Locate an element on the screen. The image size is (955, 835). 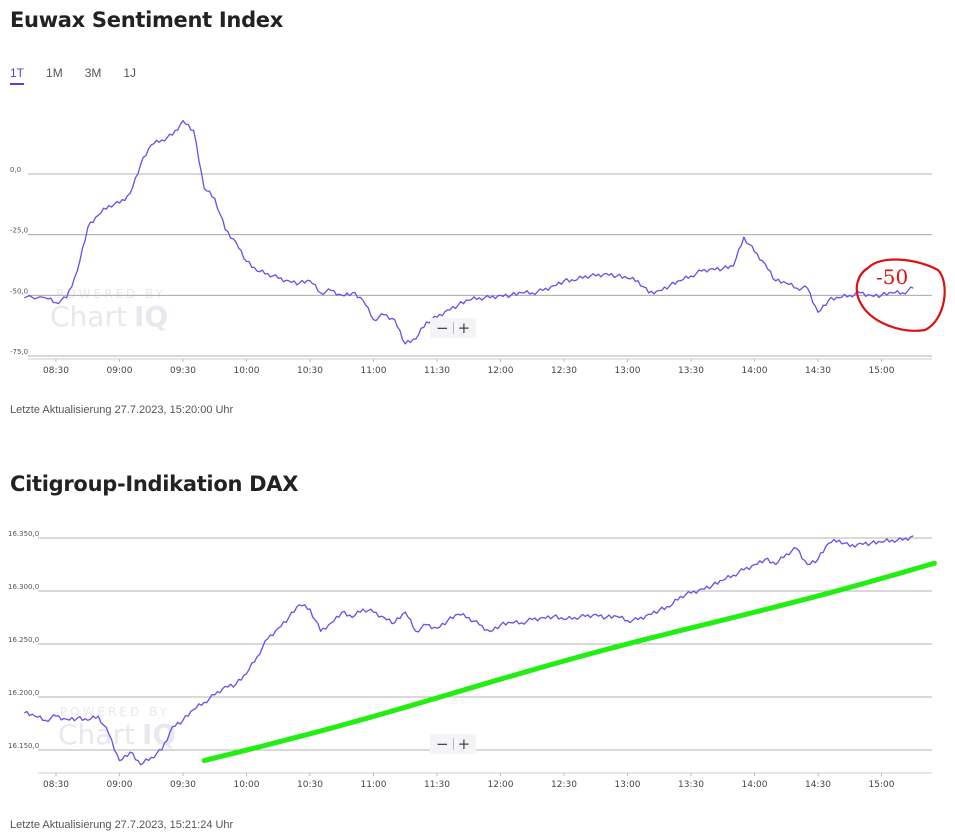
annotation-label: -50 is located at coordinates (892, 277).